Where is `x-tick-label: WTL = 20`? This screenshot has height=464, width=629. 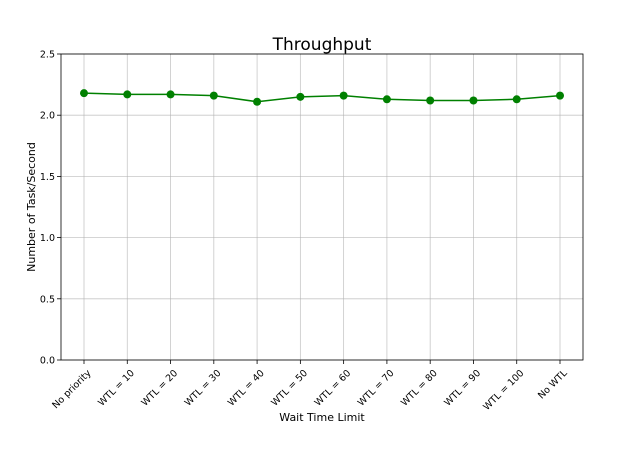
x-tick-label: WTL = 20 is located at coordinates (159, 388).